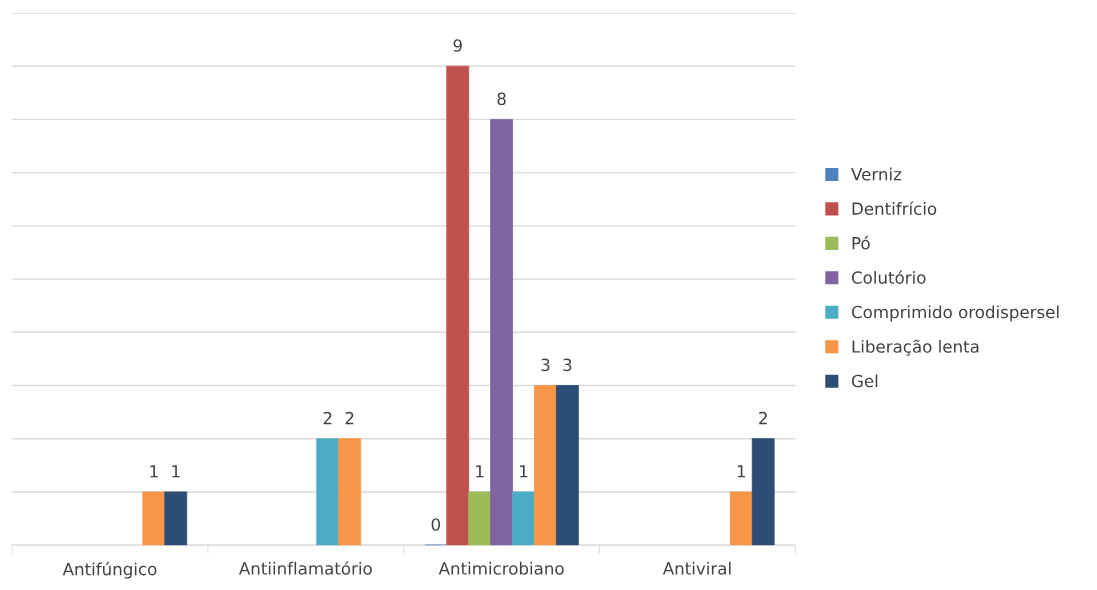 This screenshot has height=590, width=1097. What do you see at coordinates (457, 45) in the screenshot?
I see `data-label: 9` at bounding box center [457, 45].